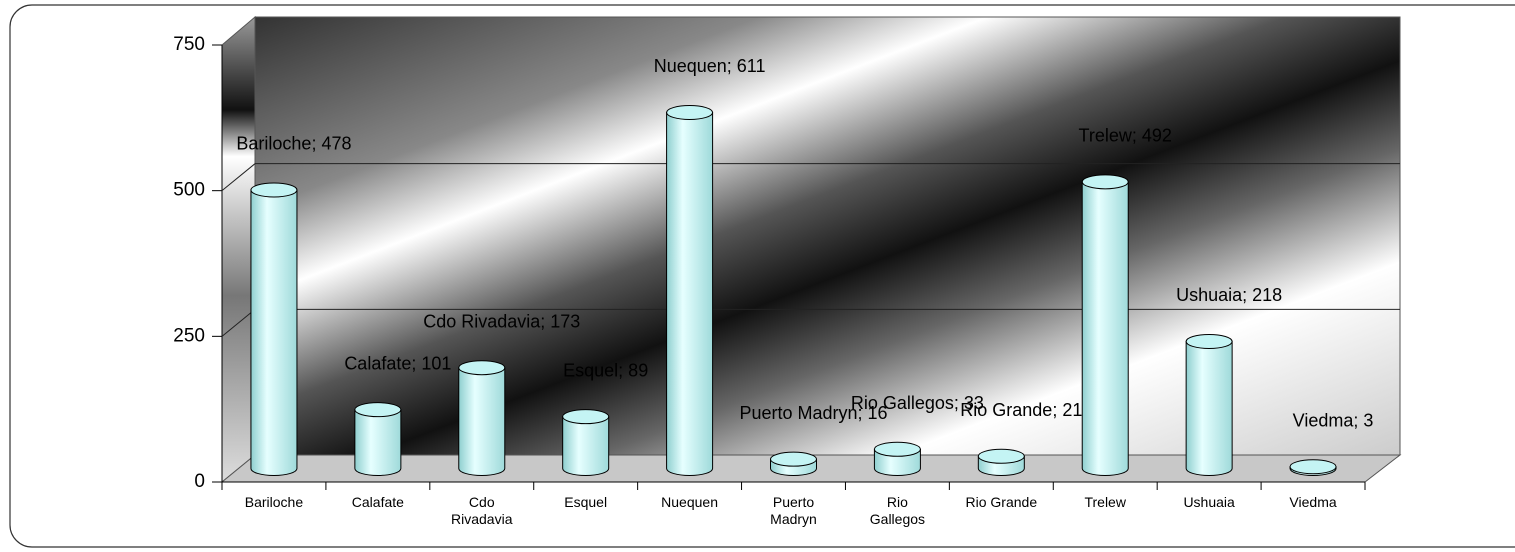 The width and height of the screenshot is (1515, 552). I want to click on x-tick-label: Puerto Madryn, so click(793, 510).